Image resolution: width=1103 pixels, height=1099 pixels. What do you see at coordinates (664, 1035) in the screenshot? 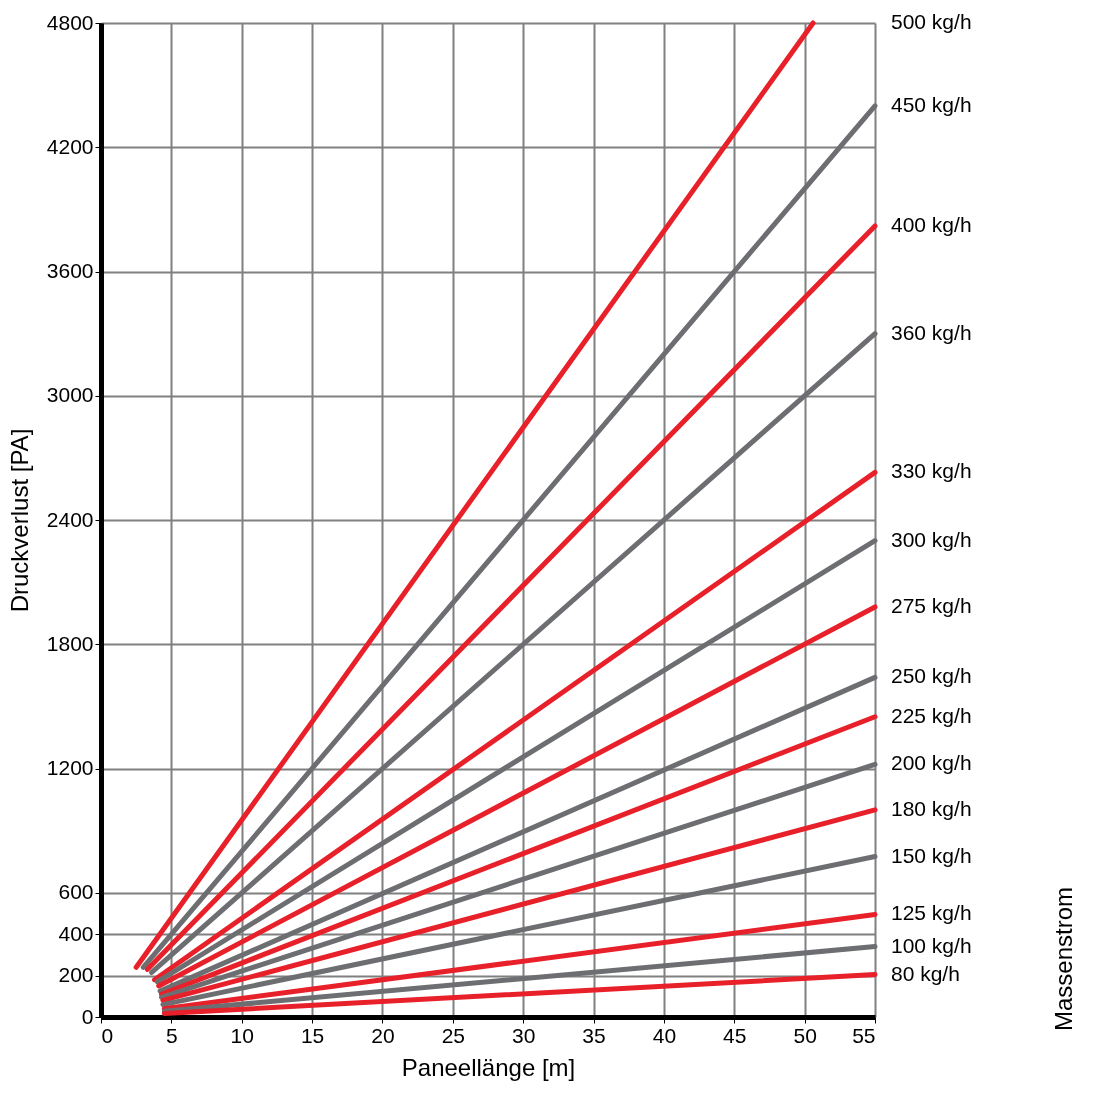
I see `x-tick-label: 40` at bounding box center [664, 1035].